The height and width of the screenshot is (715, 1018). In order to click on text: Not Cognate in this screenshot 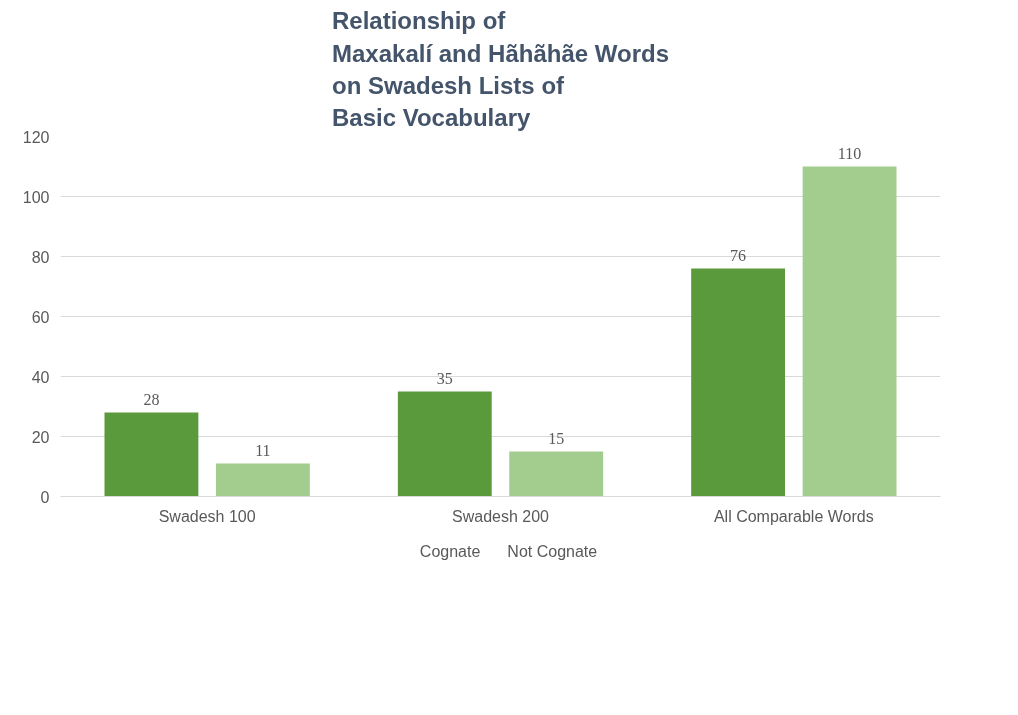, I will do `click(552, 552)`.